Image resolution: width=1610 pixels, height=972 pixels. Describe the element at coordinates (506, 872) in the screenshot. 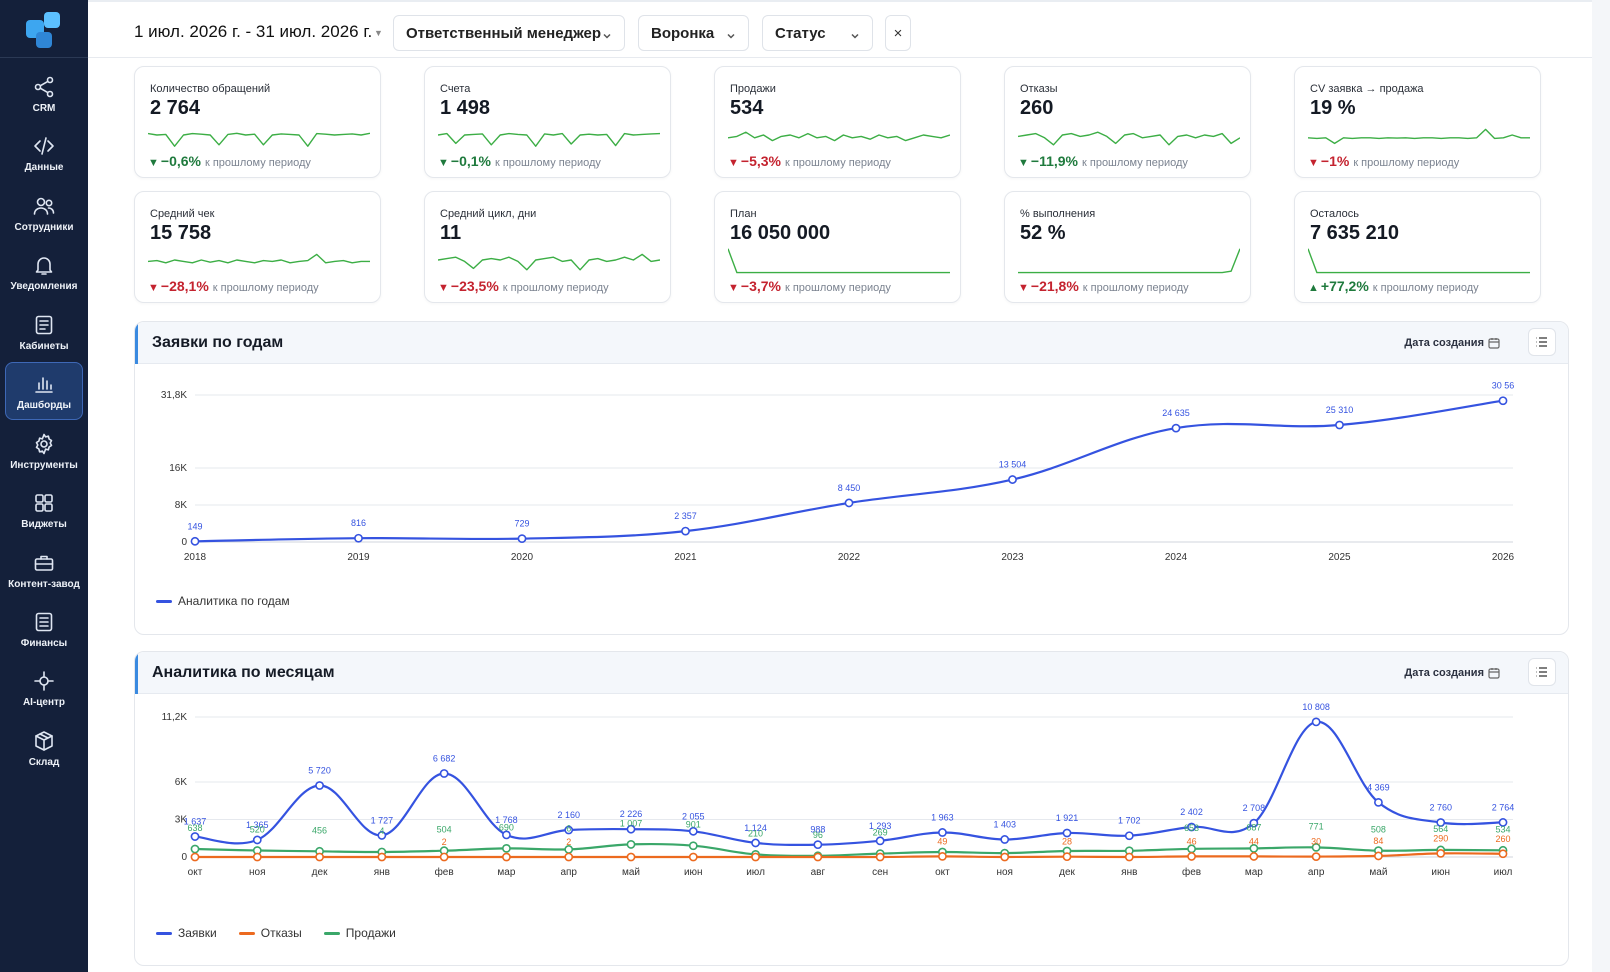

I see `x-tick-label: мар` at that location.